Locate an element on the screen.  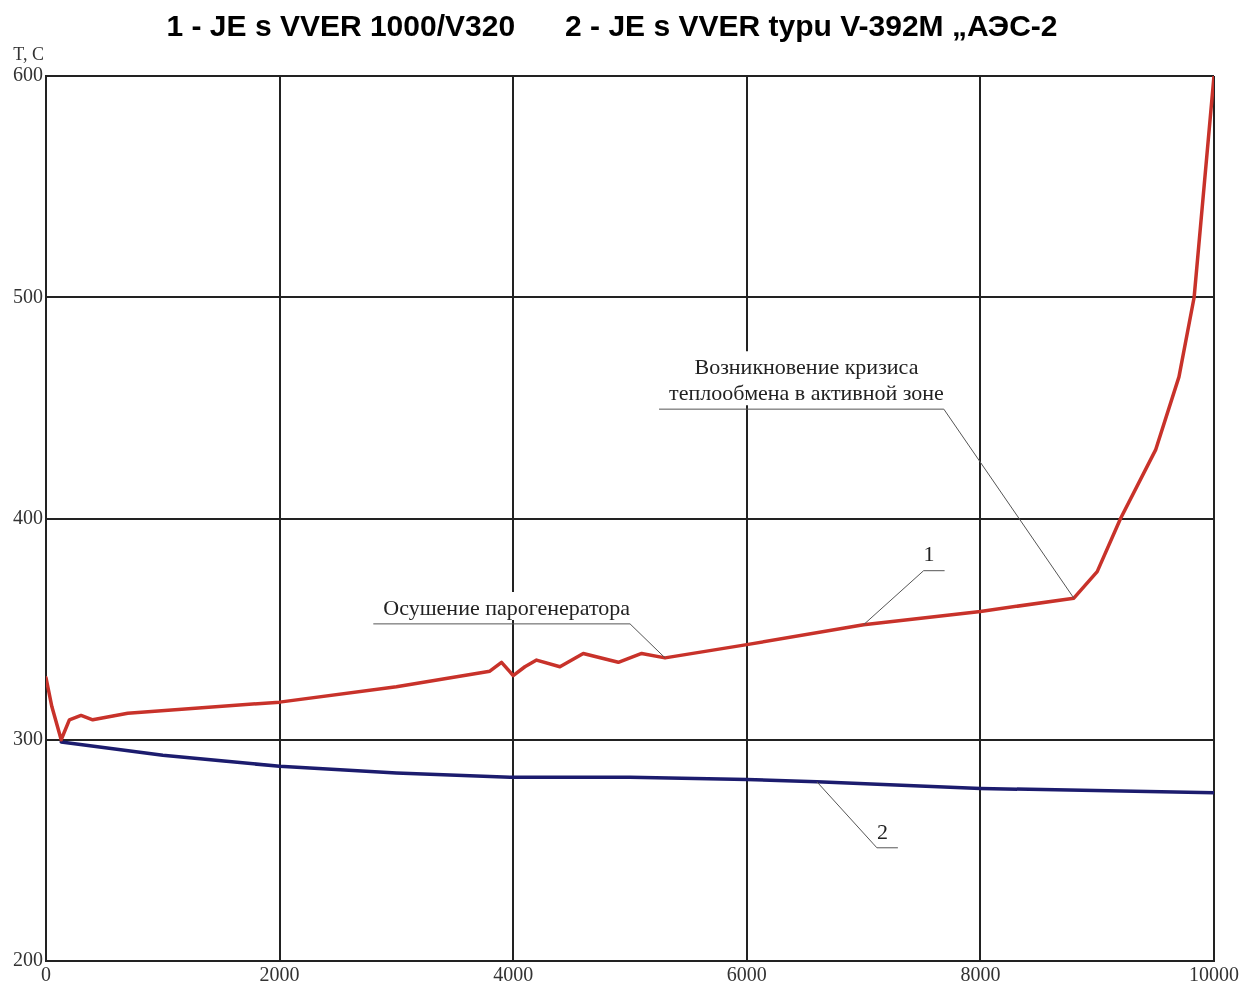
y-tick-label: 500 is located at coordinates (28, 295).